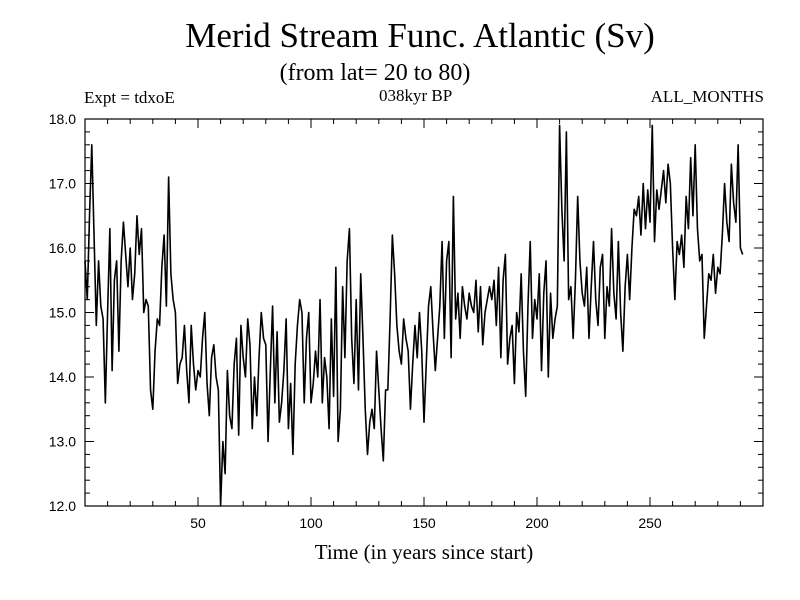 This screenshot has width=800, height=600. Describe the element at coordinates (424, 552) in the screenshot. I see `x-axis-label: Time (in years since start)` at that location.